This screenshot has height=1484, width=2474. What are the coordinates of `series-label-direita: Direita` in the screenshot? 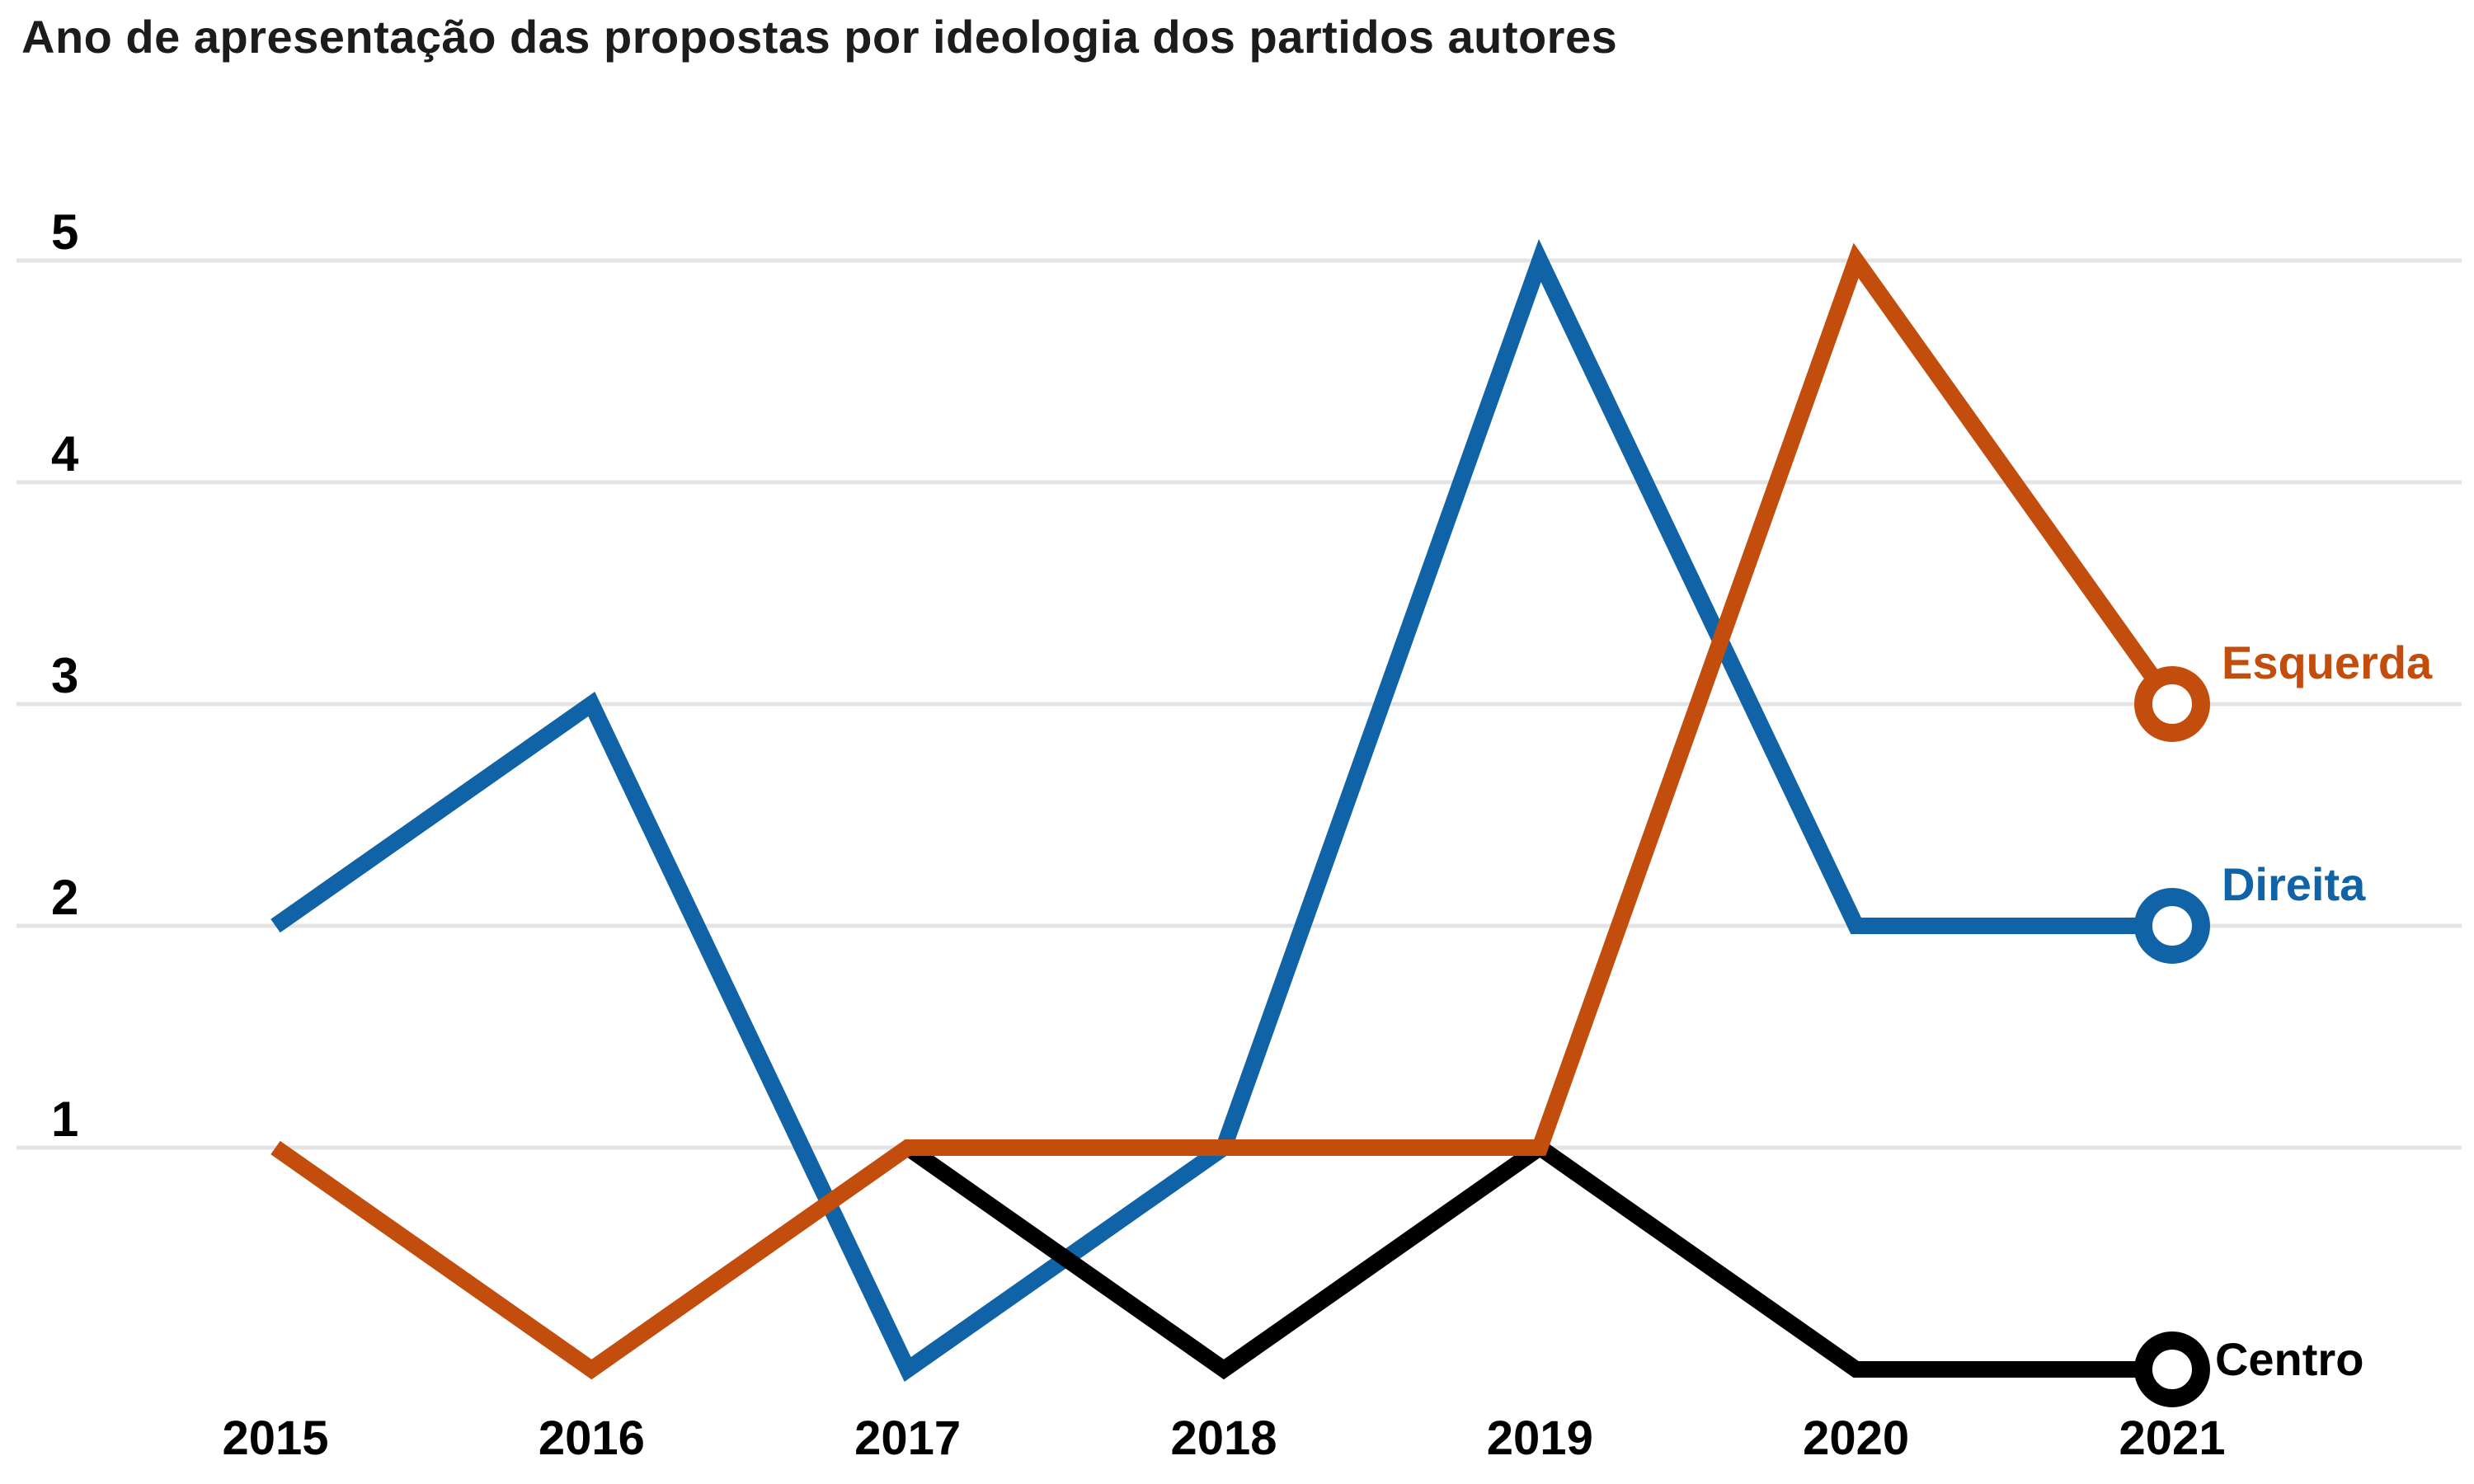 It's located at (2293, 884).